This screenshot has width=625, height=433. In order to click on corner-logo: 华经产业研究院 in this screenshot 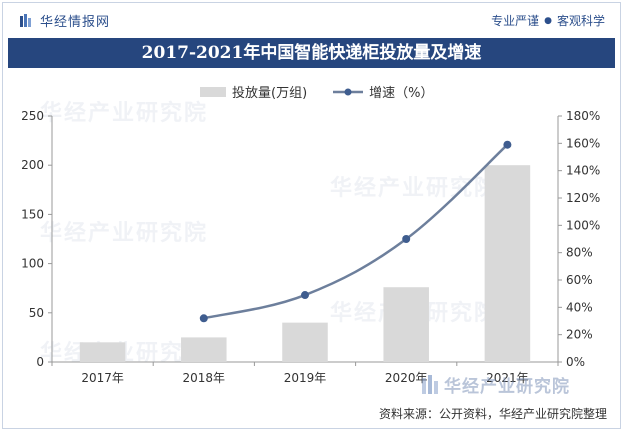, I will do `click(496, 384)`.